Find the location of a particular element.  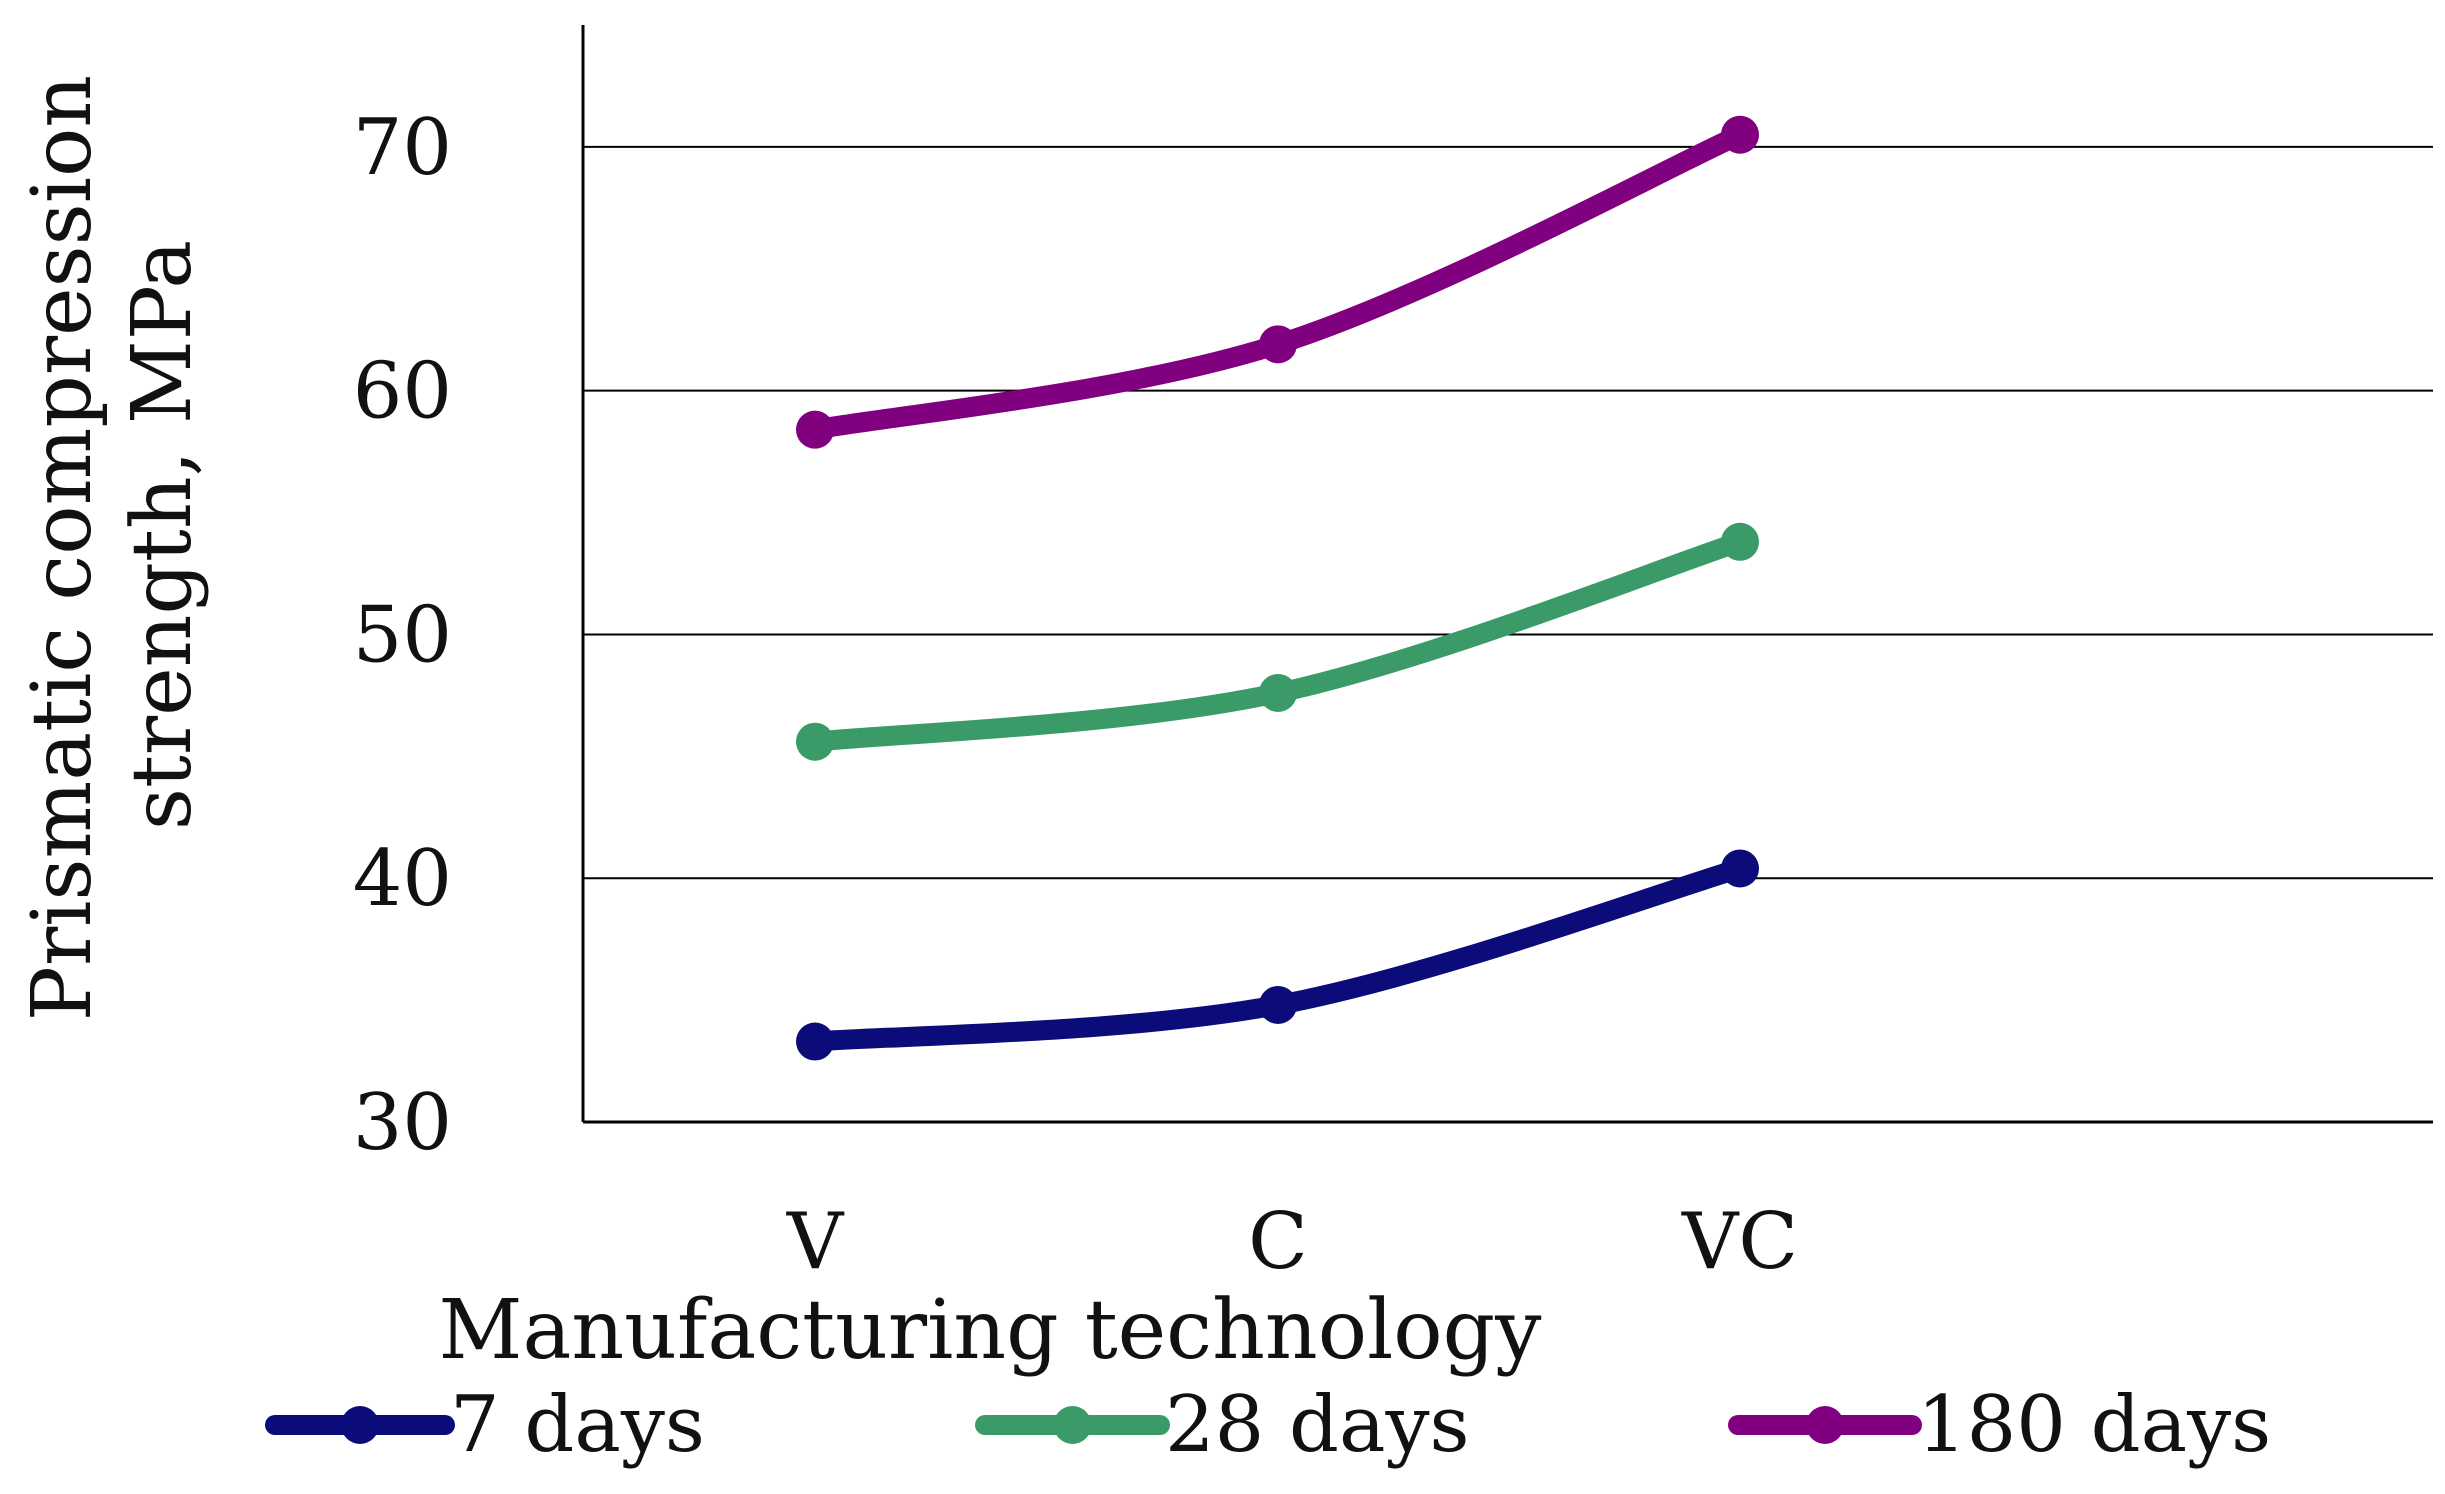

y-tick-labels: 30 40 50 60 70 is located at coordinates (402, 635).